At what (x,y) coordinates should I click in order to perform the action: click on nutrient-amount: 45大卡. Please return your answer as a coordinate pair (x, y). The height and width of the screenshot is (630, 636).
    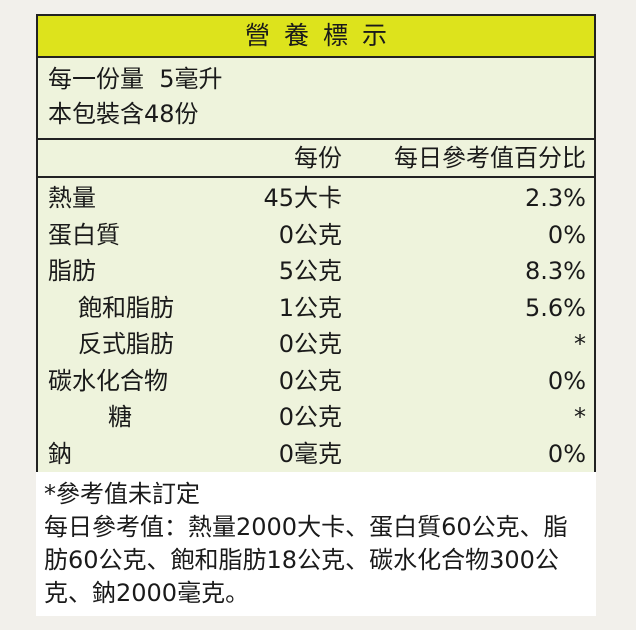
    Looking at the image, I should click on (302, 198).